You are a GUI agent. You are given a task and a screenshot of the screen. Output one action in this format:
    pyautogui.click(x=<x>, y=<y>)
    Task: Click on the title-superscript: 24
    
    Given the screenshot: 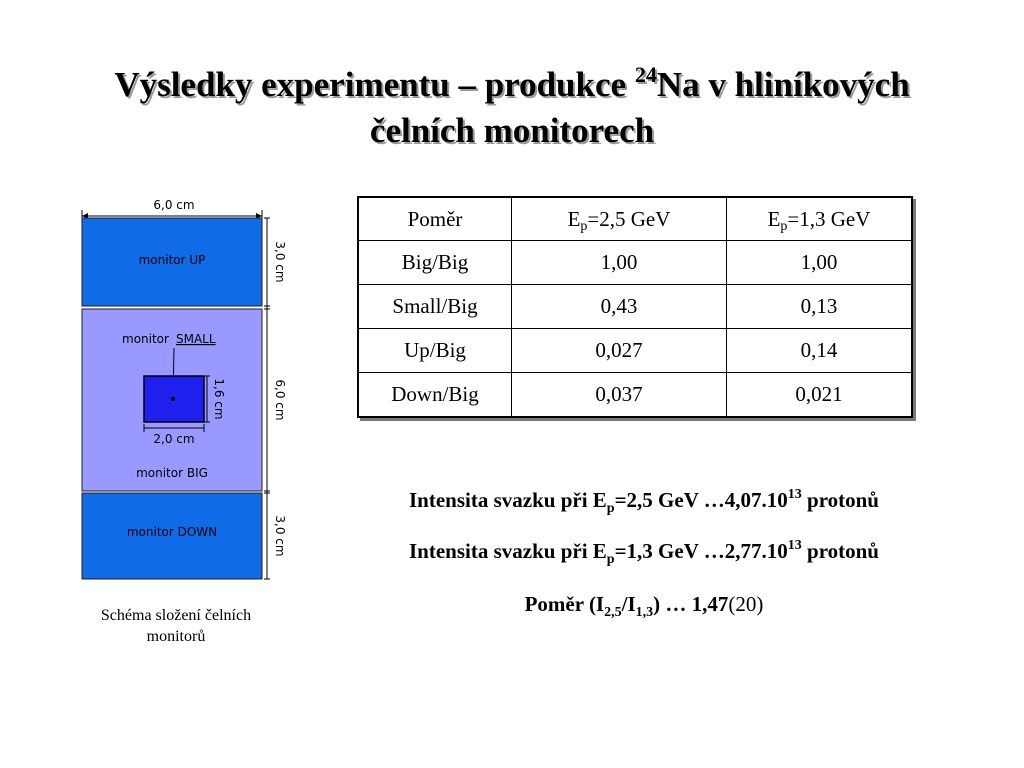 What is the action you would take?
    pyautogui.click(x=645, y=74)
    